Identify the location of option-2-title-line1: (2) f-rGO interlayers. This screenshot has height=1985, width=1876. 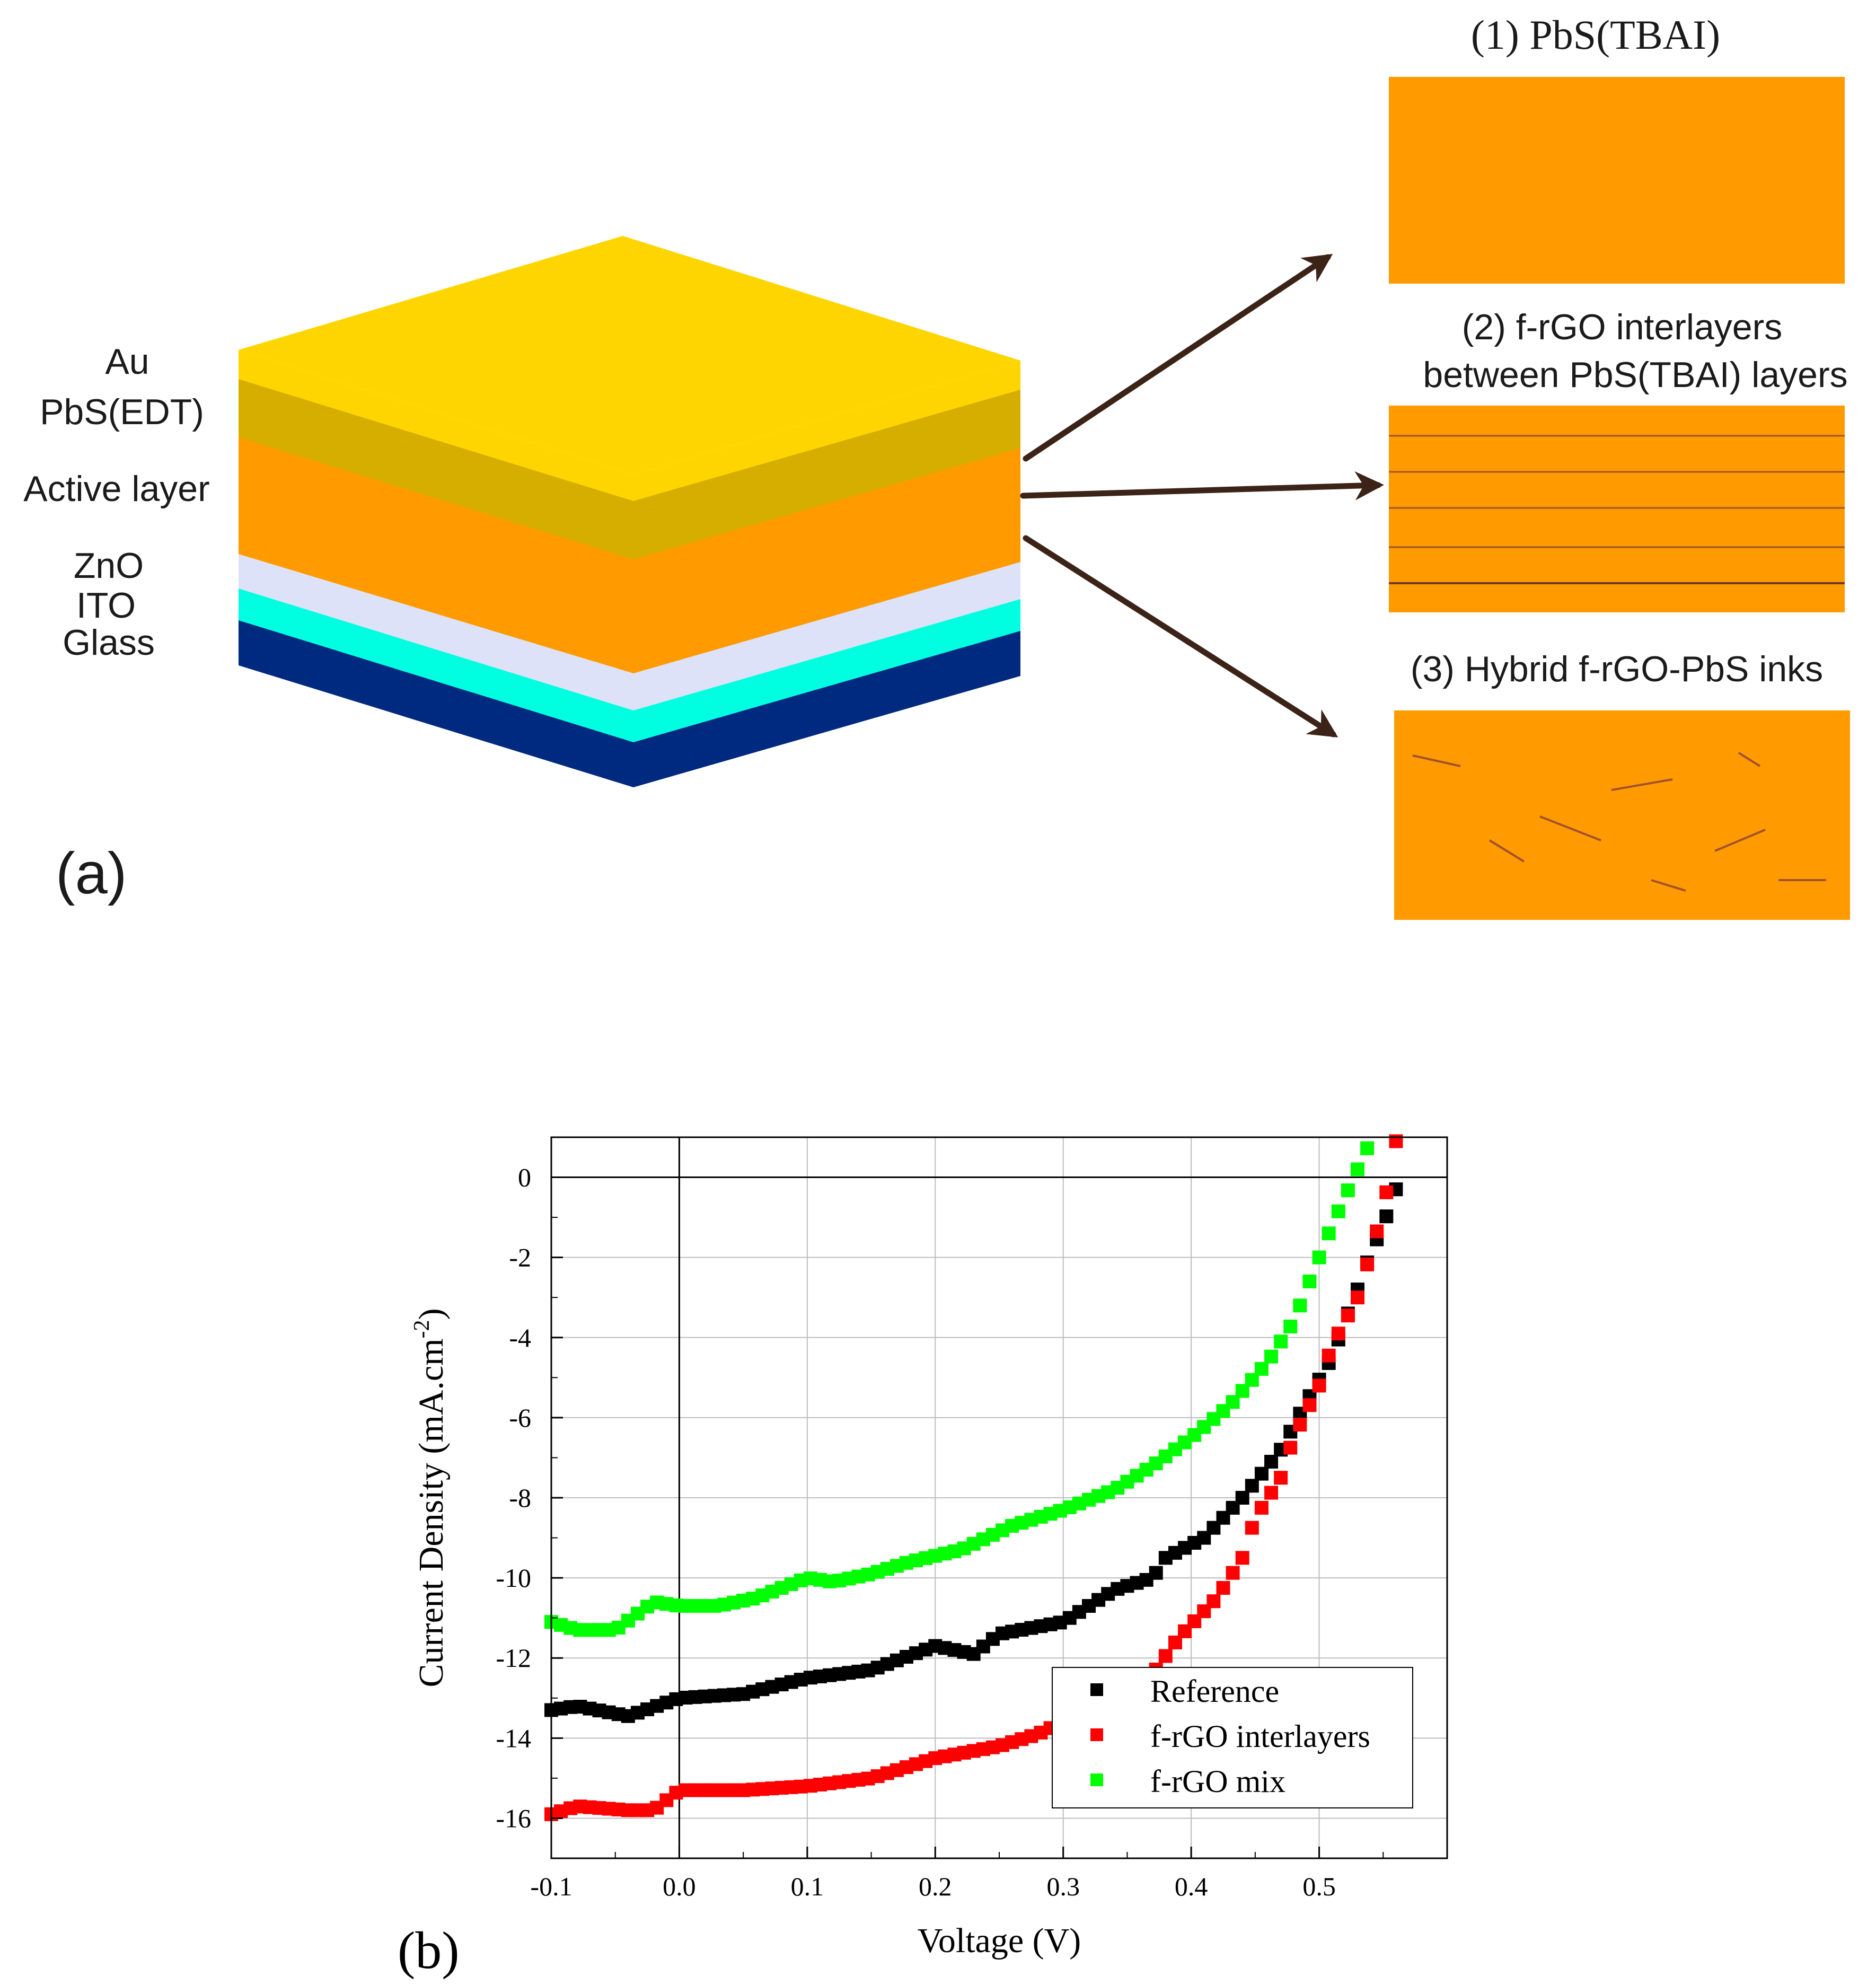
(1622, 327).